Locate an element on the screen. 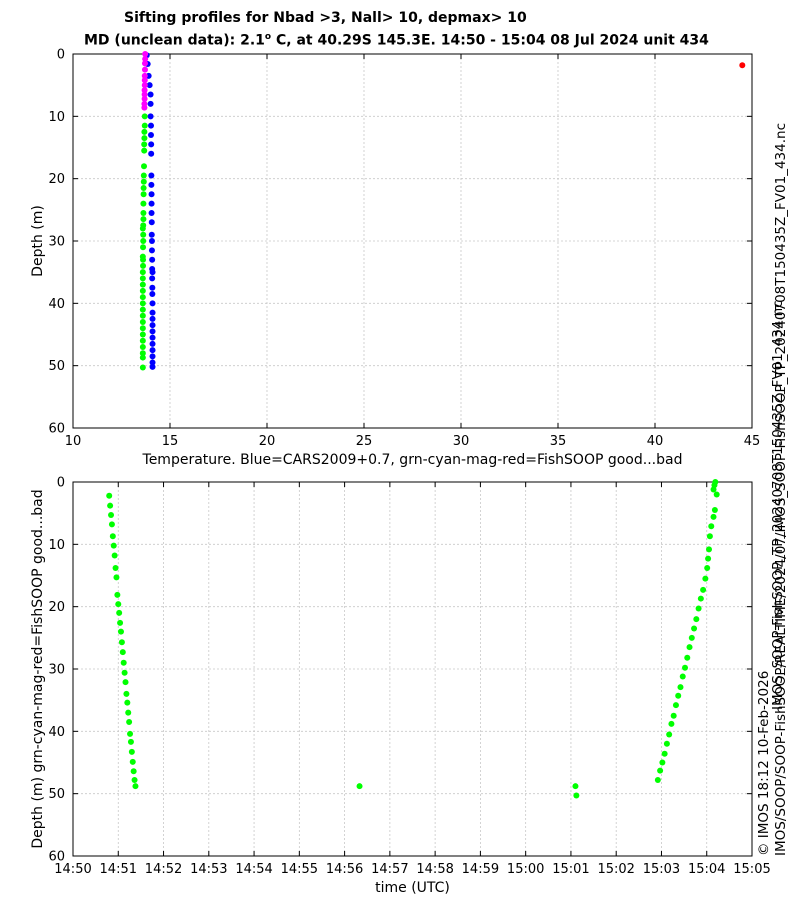  x-tick-label: 14:54 is located at coordinates (253, 869).